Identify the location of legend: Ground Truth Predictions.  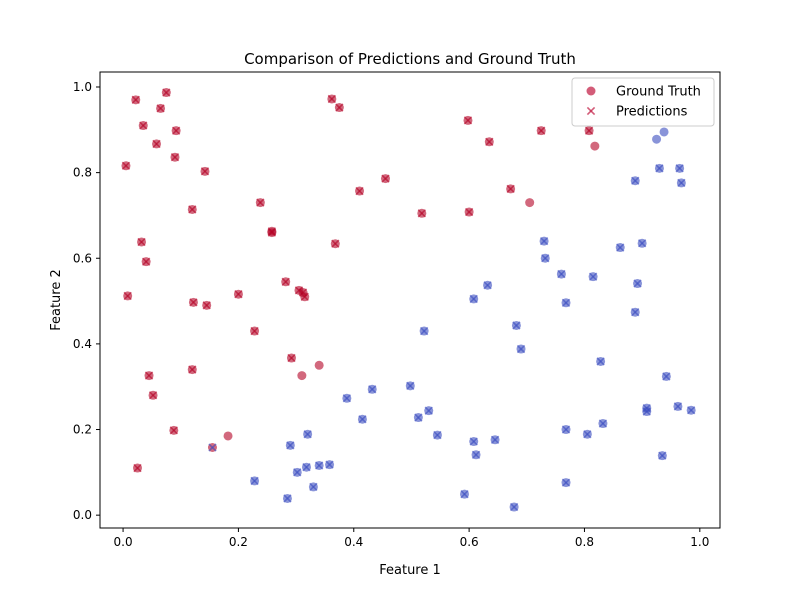
(643, 102).